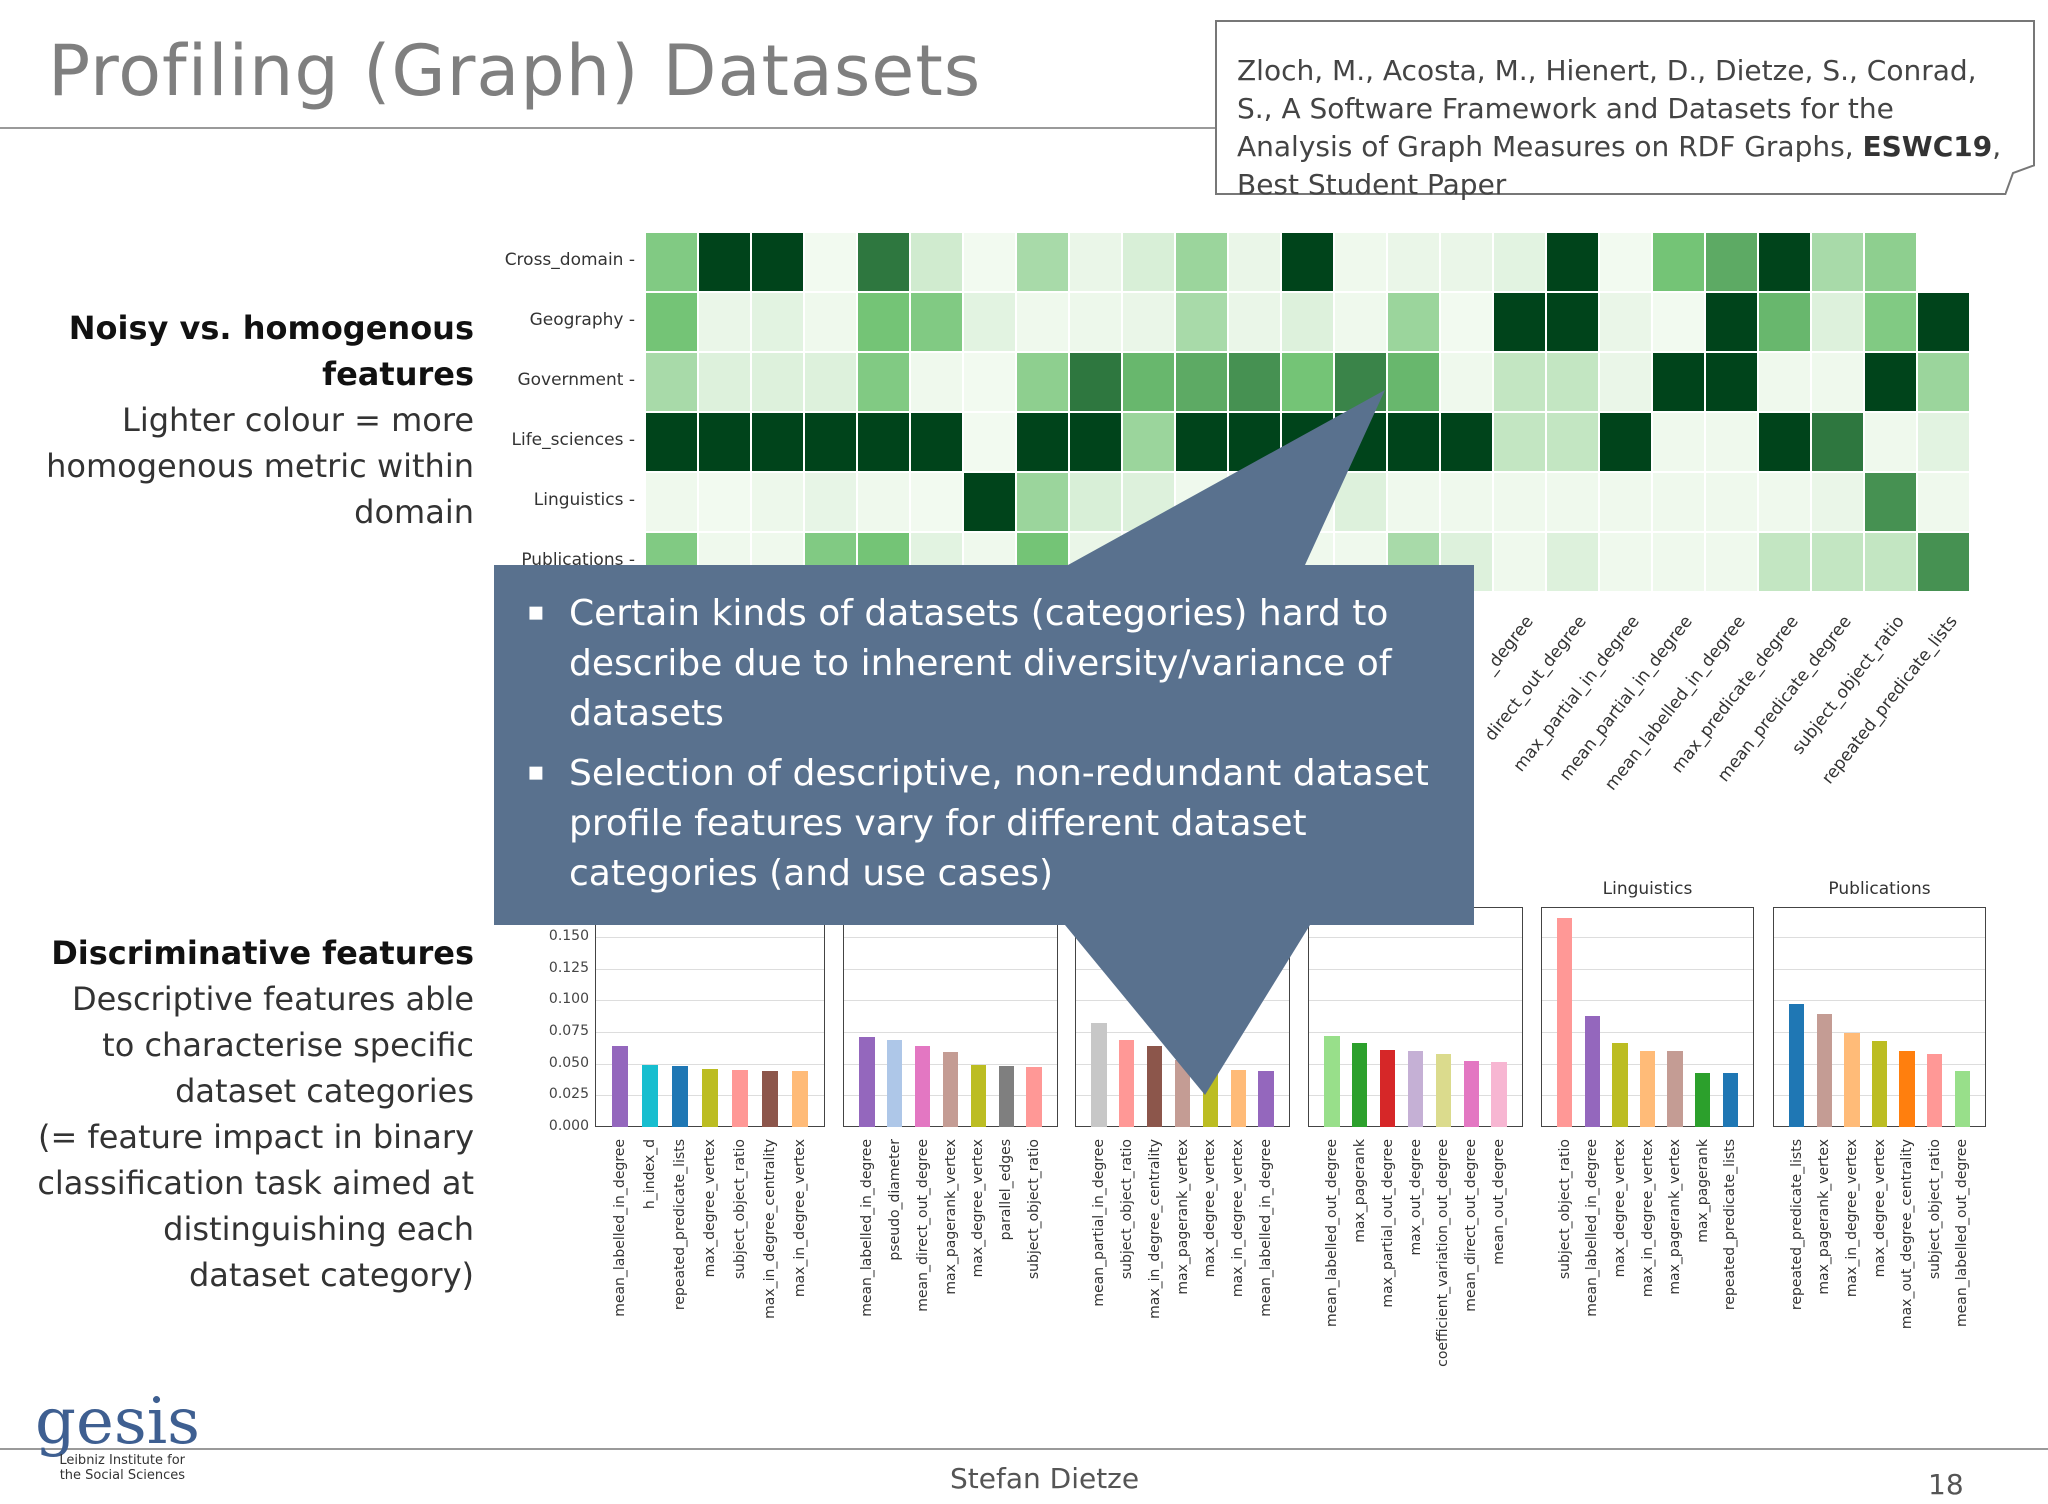 The height and width of the screenshot is (1504, 2048). What do you see at coordinates (260, 466) in the screenshot?
I see `noisy-line-2: homogenous metric within` at bounding box center [260, 466].